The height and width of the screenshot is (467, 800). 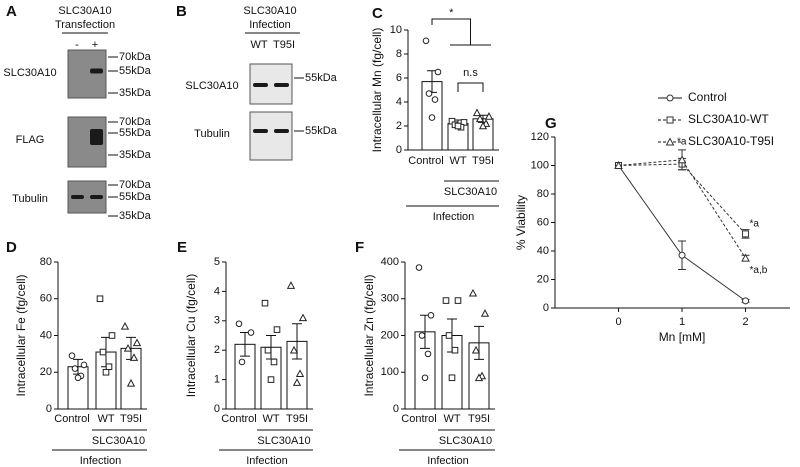 What do you see at coordinates (369, 335) in the screenshot?
I see `y-axis-label: Intracellular Zn (fg/cell)` at bounding box center [369, 335].